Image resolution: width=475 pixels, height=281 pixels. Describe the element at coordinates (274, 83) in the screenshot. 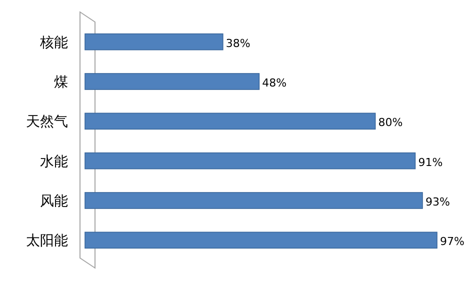

I see `data-label: 48%` at that location.